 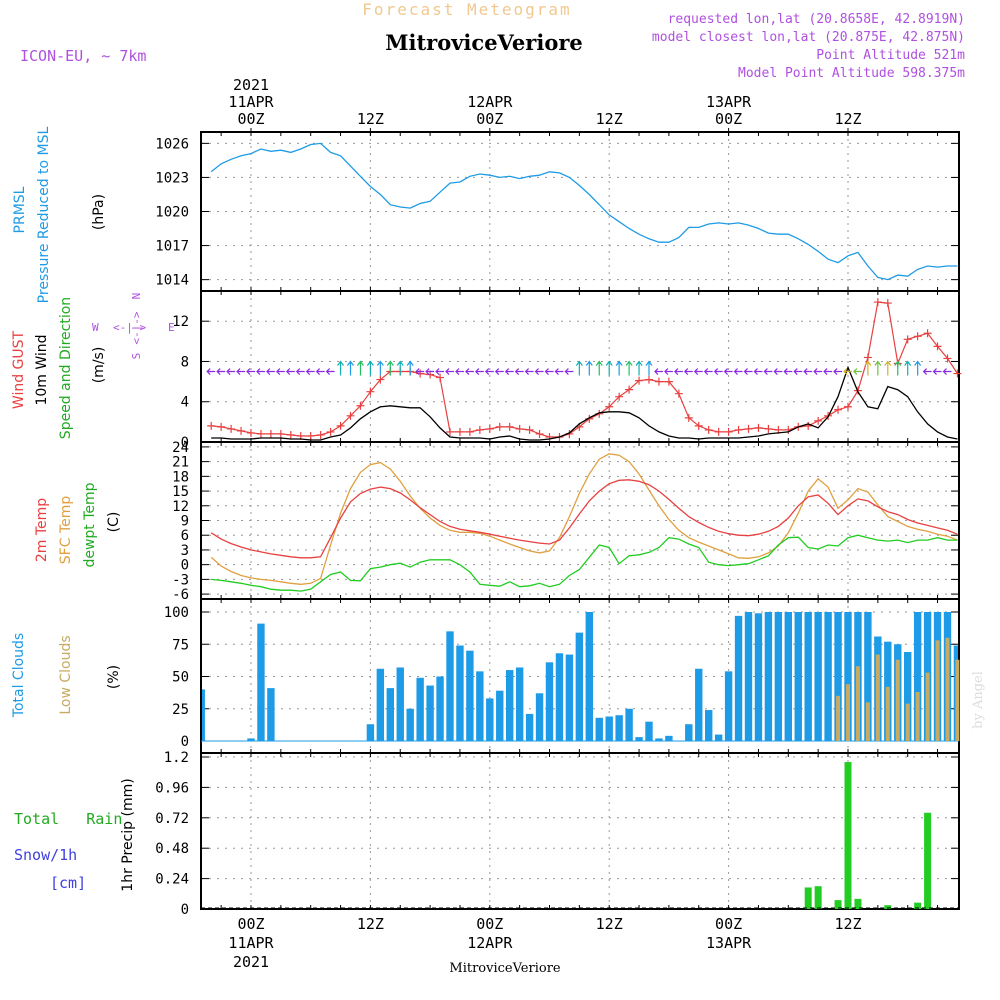 I want to click on ytick-label: 100, so click(x=176, y=613).